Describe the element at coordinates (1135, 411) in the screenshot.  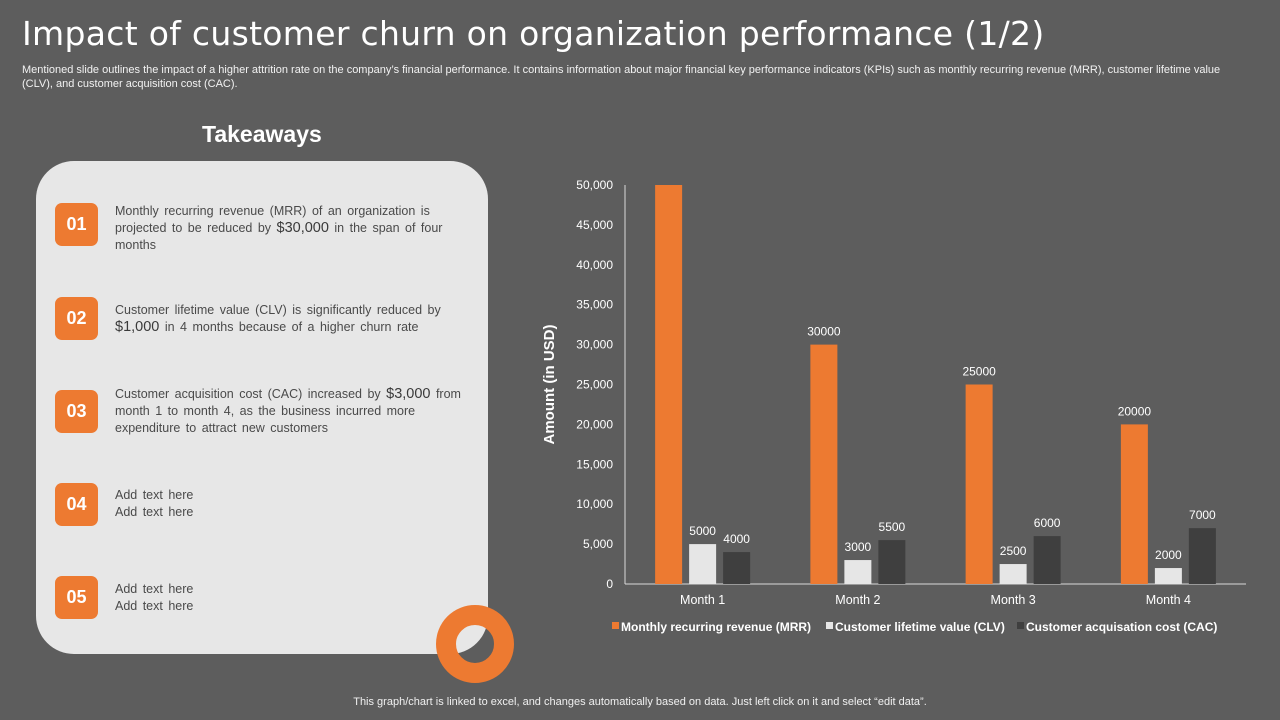
I see `data-label: 20000` at that location.